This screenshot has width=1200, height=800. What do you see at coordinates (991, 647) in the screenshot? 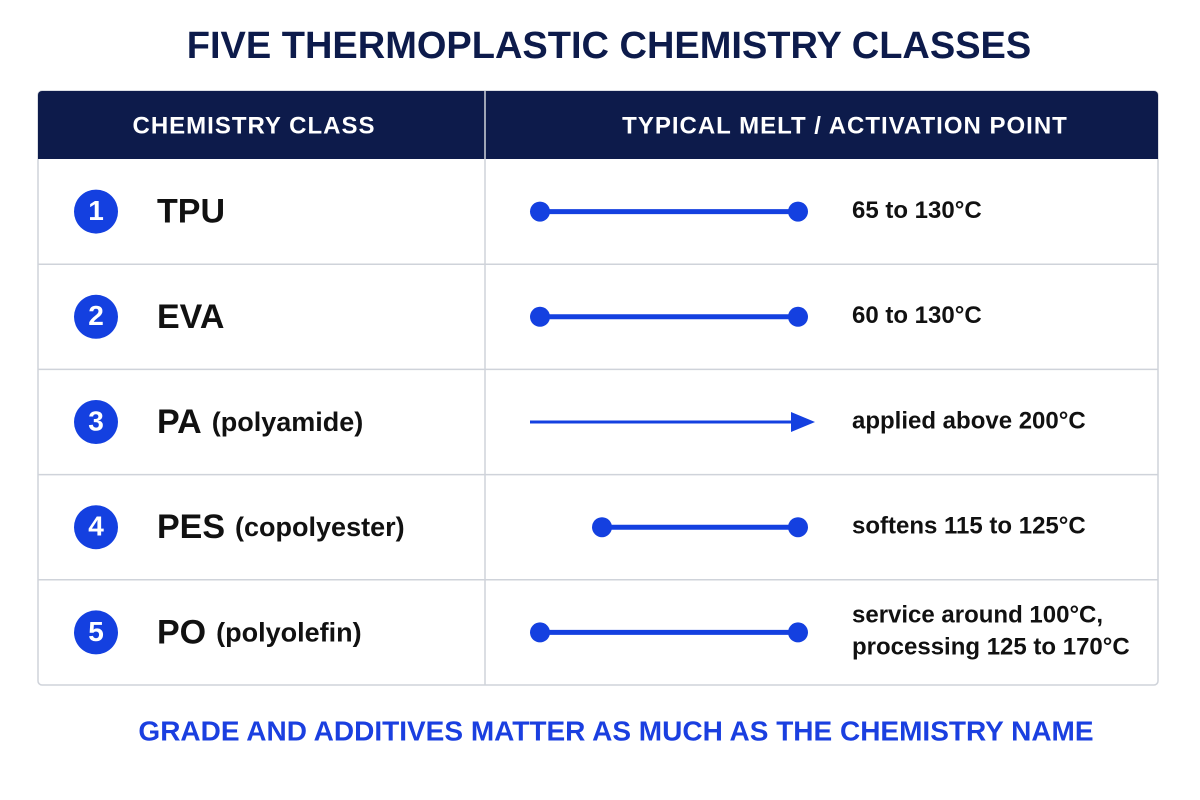
I see `range-text: processing 125 to 170°C` at bounding box center [991, 647].